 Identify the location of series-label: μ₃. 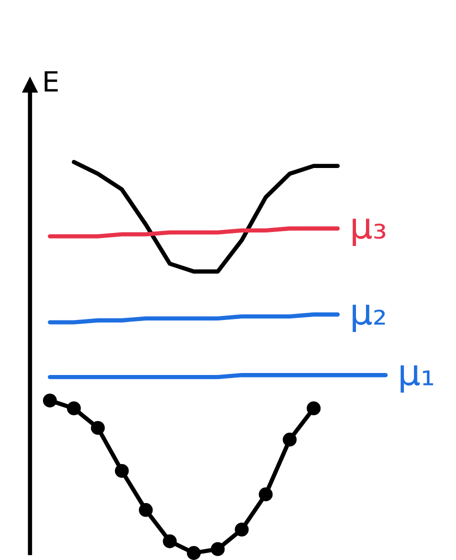
(369, 232).